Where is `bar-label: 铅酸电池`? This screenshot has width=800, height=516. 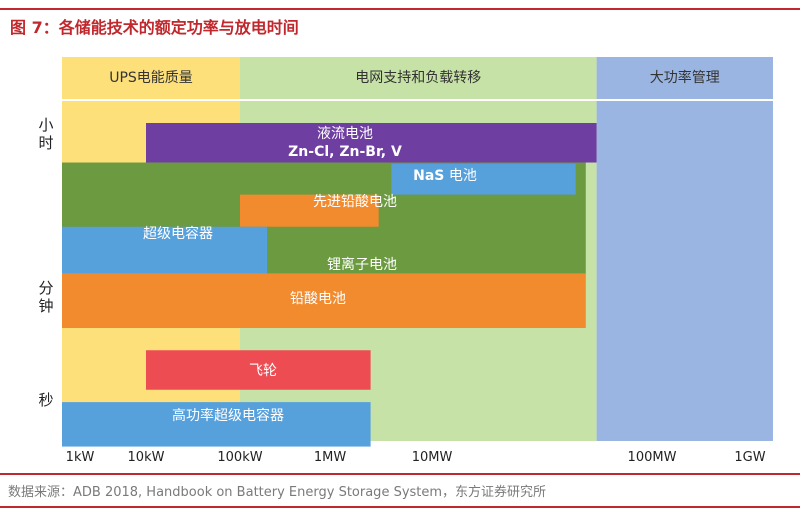 bar-label: 铅酸电池 is located at coordinates (318, 299).